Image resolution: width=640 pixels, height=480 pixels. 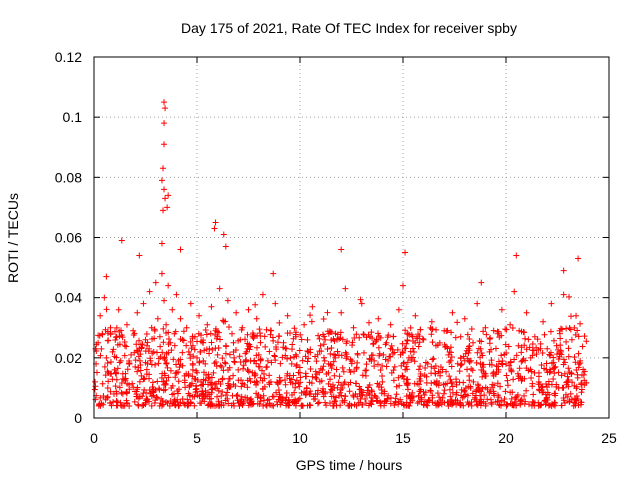 I want to click on x-axis-title: GPS time / hours, so click(x=349, y=465).